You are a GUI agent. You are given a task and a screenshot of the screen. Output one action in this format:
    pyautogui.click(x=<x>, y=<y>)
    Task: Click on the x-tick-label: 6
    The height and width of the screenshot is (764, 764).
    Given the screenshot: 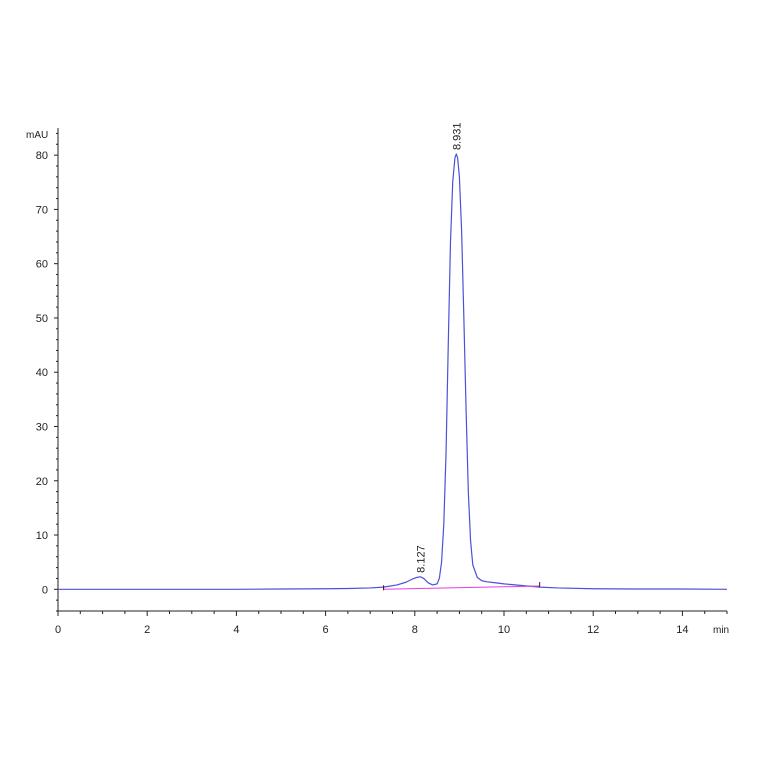 What is the action you would take?
    pyautogui.click(x=326, y=630)
    